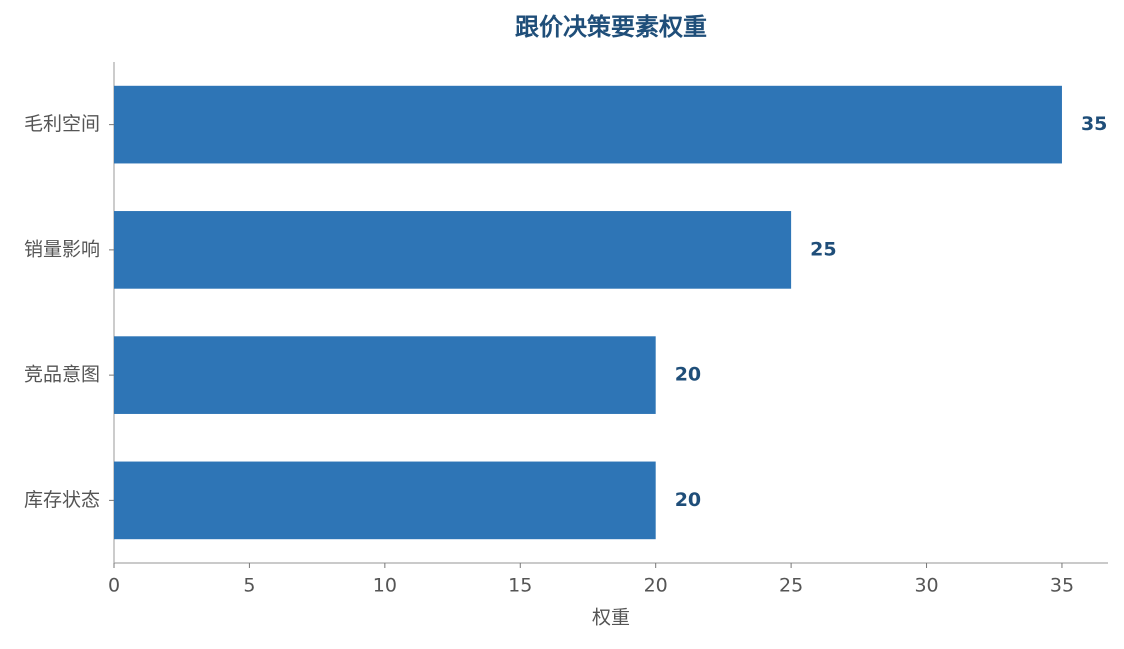  Describe the element at coordinates (62, 249) in the screenshot. I see `y-tick-label: 销量影响` at that location.